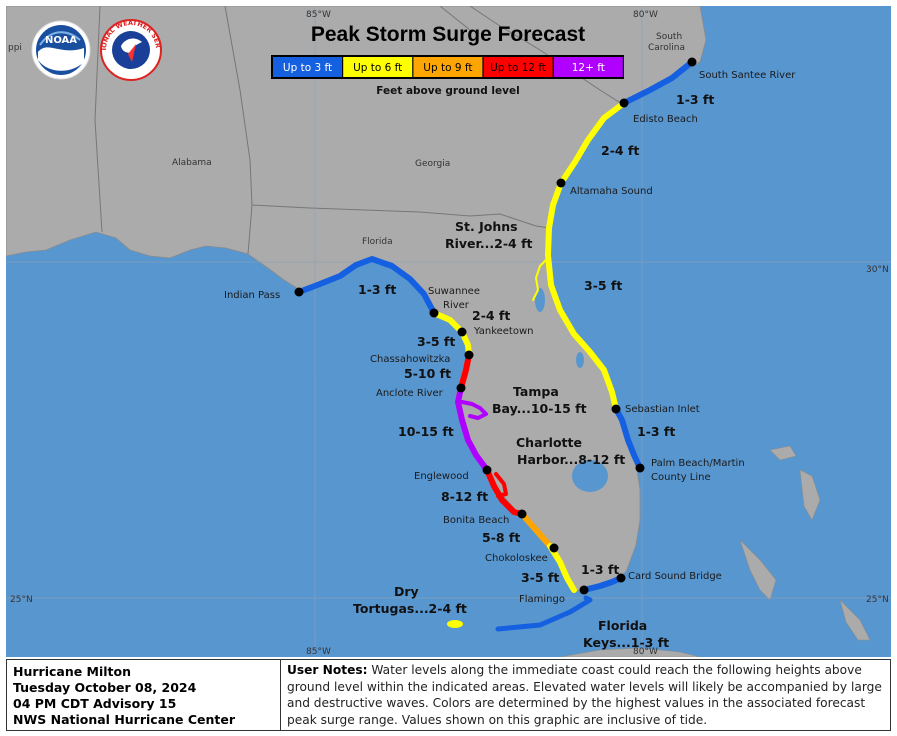  What do you see at coordinates (571, 459) in the screenshot?
I see `surge-label: Harbor...8-12 ft` at bounding box center [571, 459].